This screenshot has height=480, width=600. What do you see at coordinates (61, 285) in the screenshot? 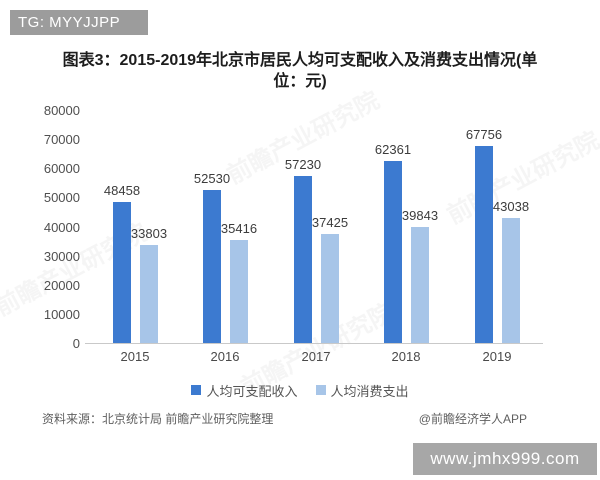
I see `y-tick-label: 20000` at bounding box center [61, 285].